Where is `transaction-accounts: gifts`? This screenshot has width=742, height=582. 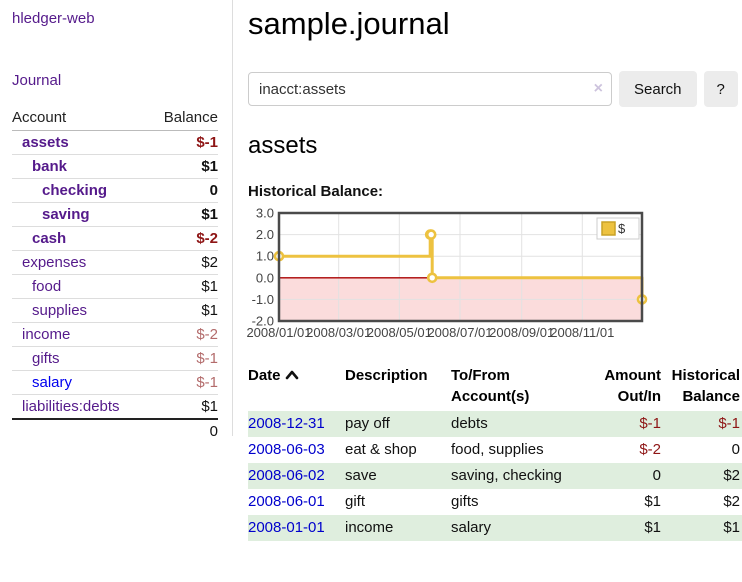
transaction-accounts: gifts is located at coordinates (465, 501).